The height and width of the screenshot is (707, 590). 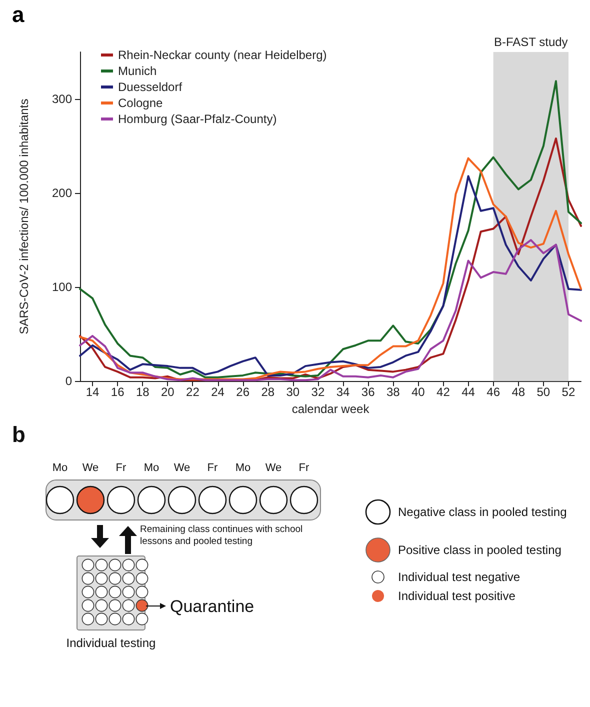 I want to click on x-tick-label: 42, so click(x=443, y=392).